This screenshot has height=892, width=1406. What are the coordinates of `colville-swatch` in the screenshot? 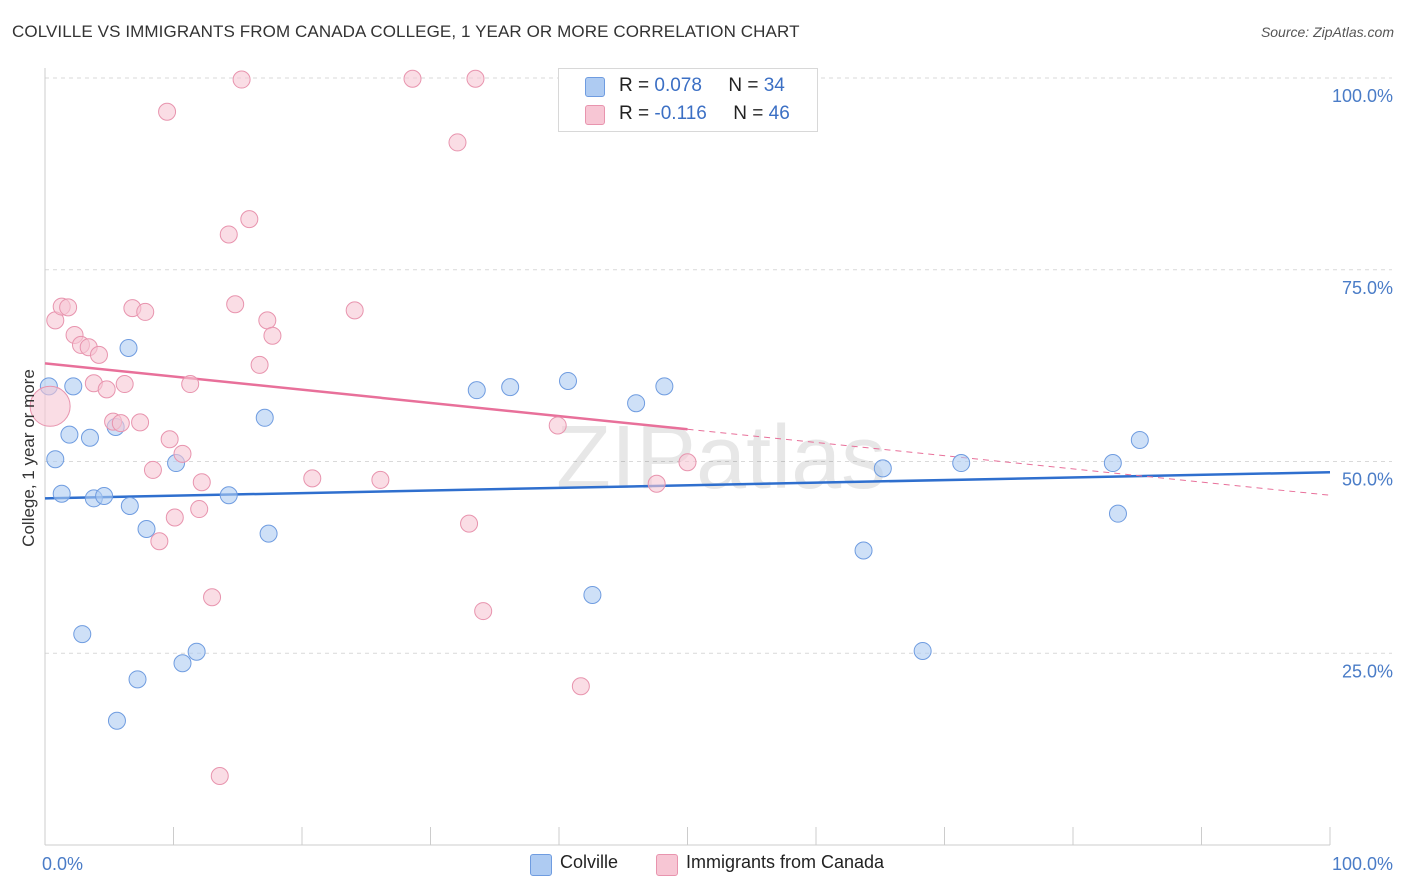 It's located at (595, 87).